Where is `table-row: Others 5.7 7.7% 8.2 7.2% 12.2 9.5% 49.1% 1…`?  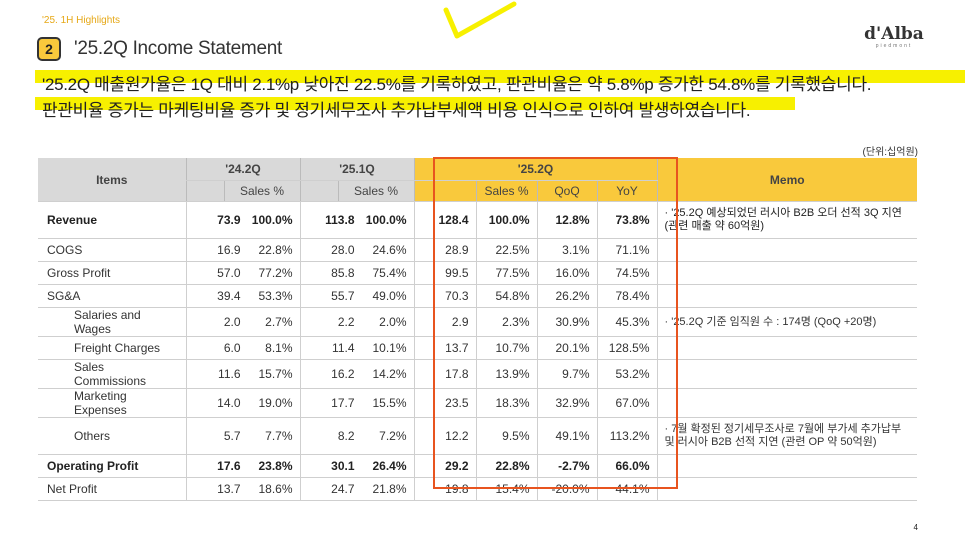
table-row: Others 5.7 7.7% 8.2 7.2% 12.2 9.5% 49.1% 1… is located at coordinates (477, 436).